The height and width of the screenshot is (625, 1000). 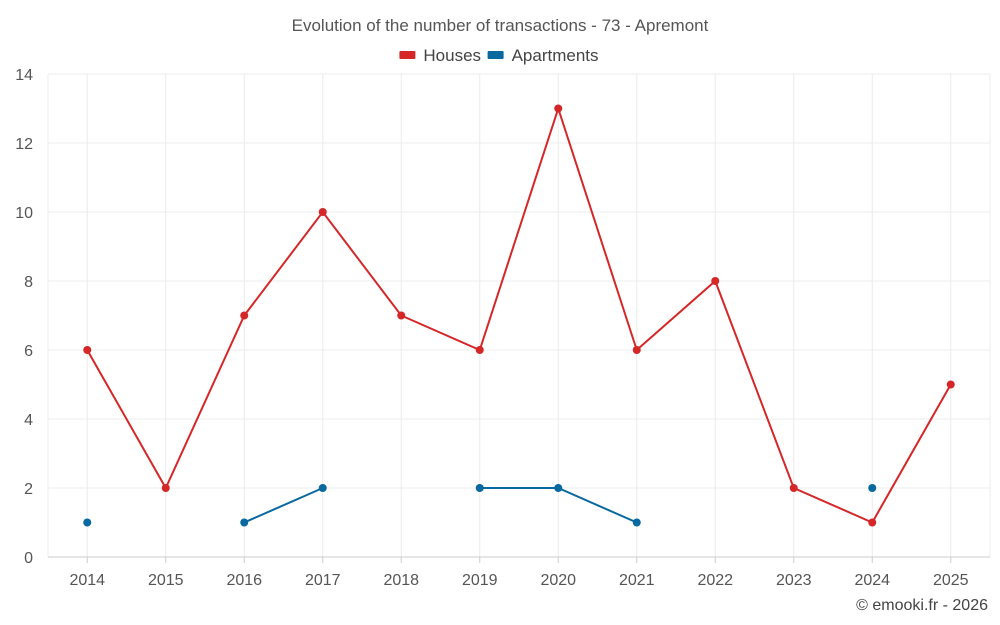 What do you see at coordinates (872, 580) in the screenshot?
I see `x-tick-label: 2024` at bounding box center [872, 580].